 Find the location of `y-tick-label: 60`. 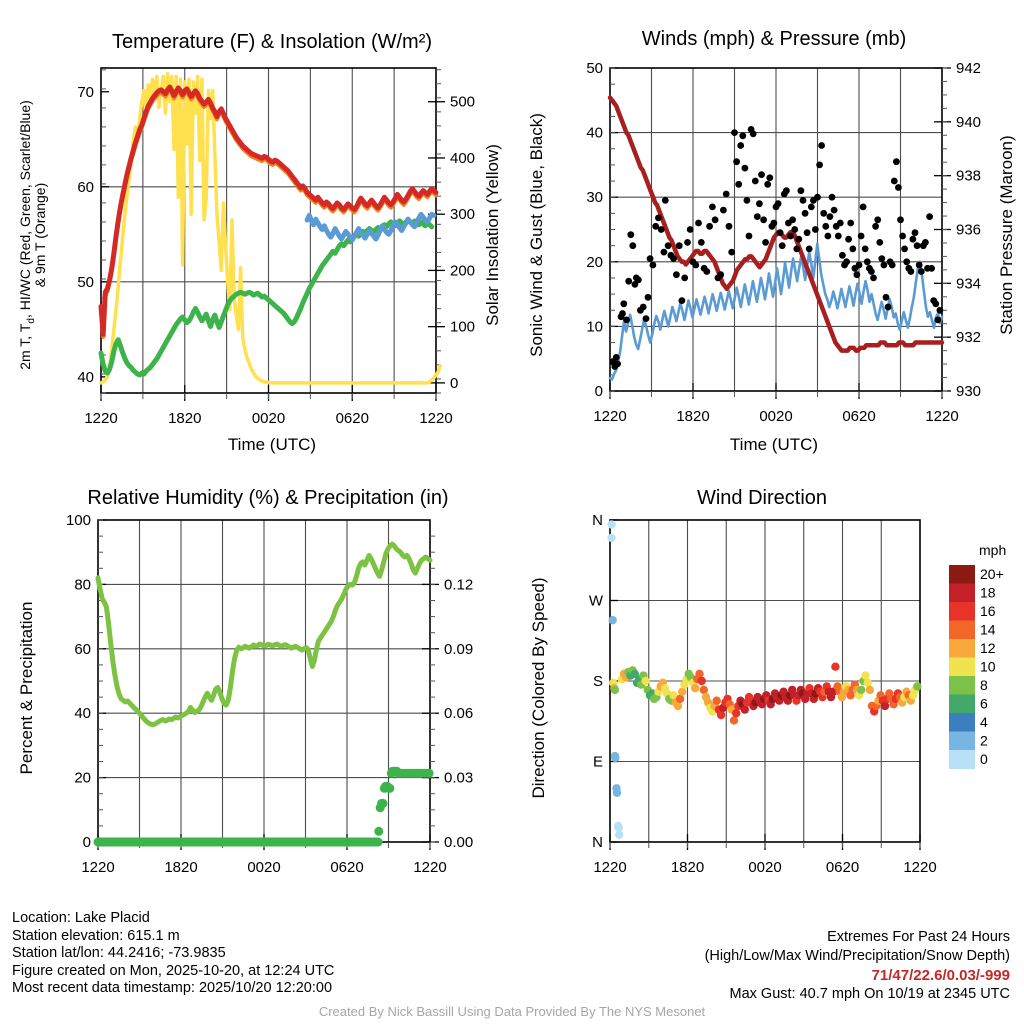

y-tick-label: 60 is located at coordinates (85, 187).